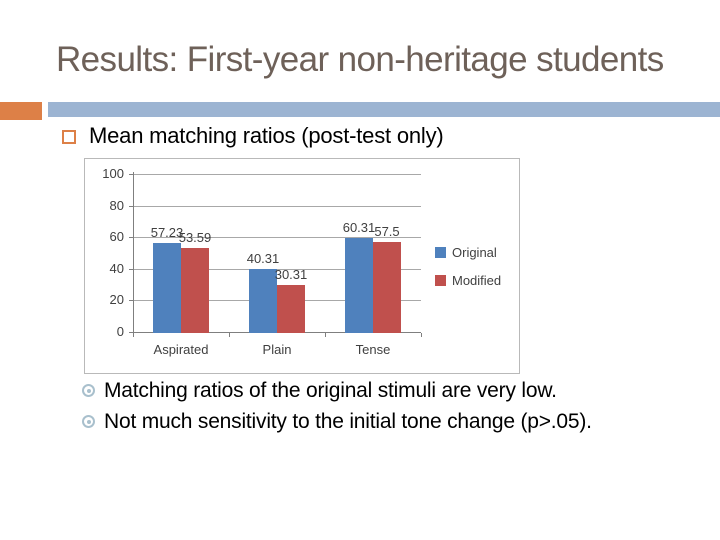 The image size is (720, 540). What do you see at coordinates (291, 275) in the screenshot?
I see `data-label-modified-plain: 30.31` at bounding box center [291, 275].